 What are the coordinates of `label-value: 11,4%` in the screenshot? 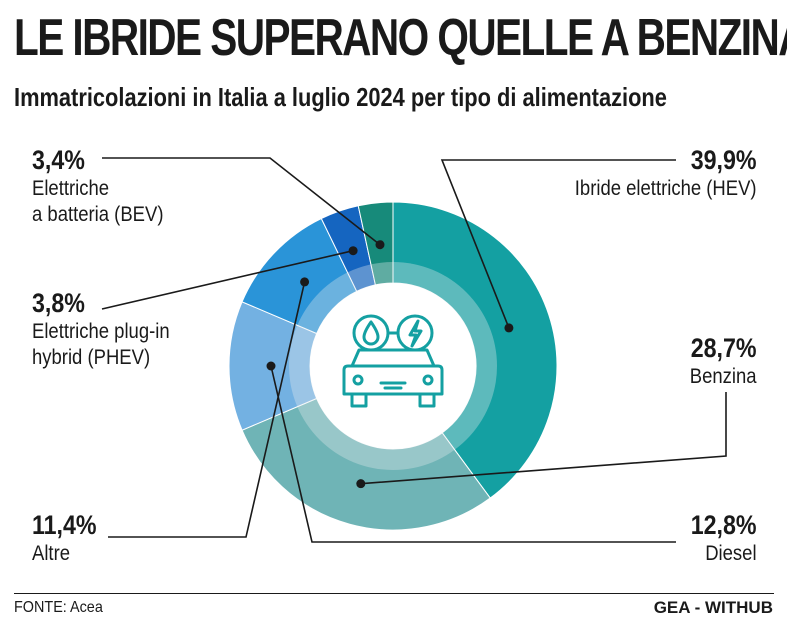 It's located at (64, 525).